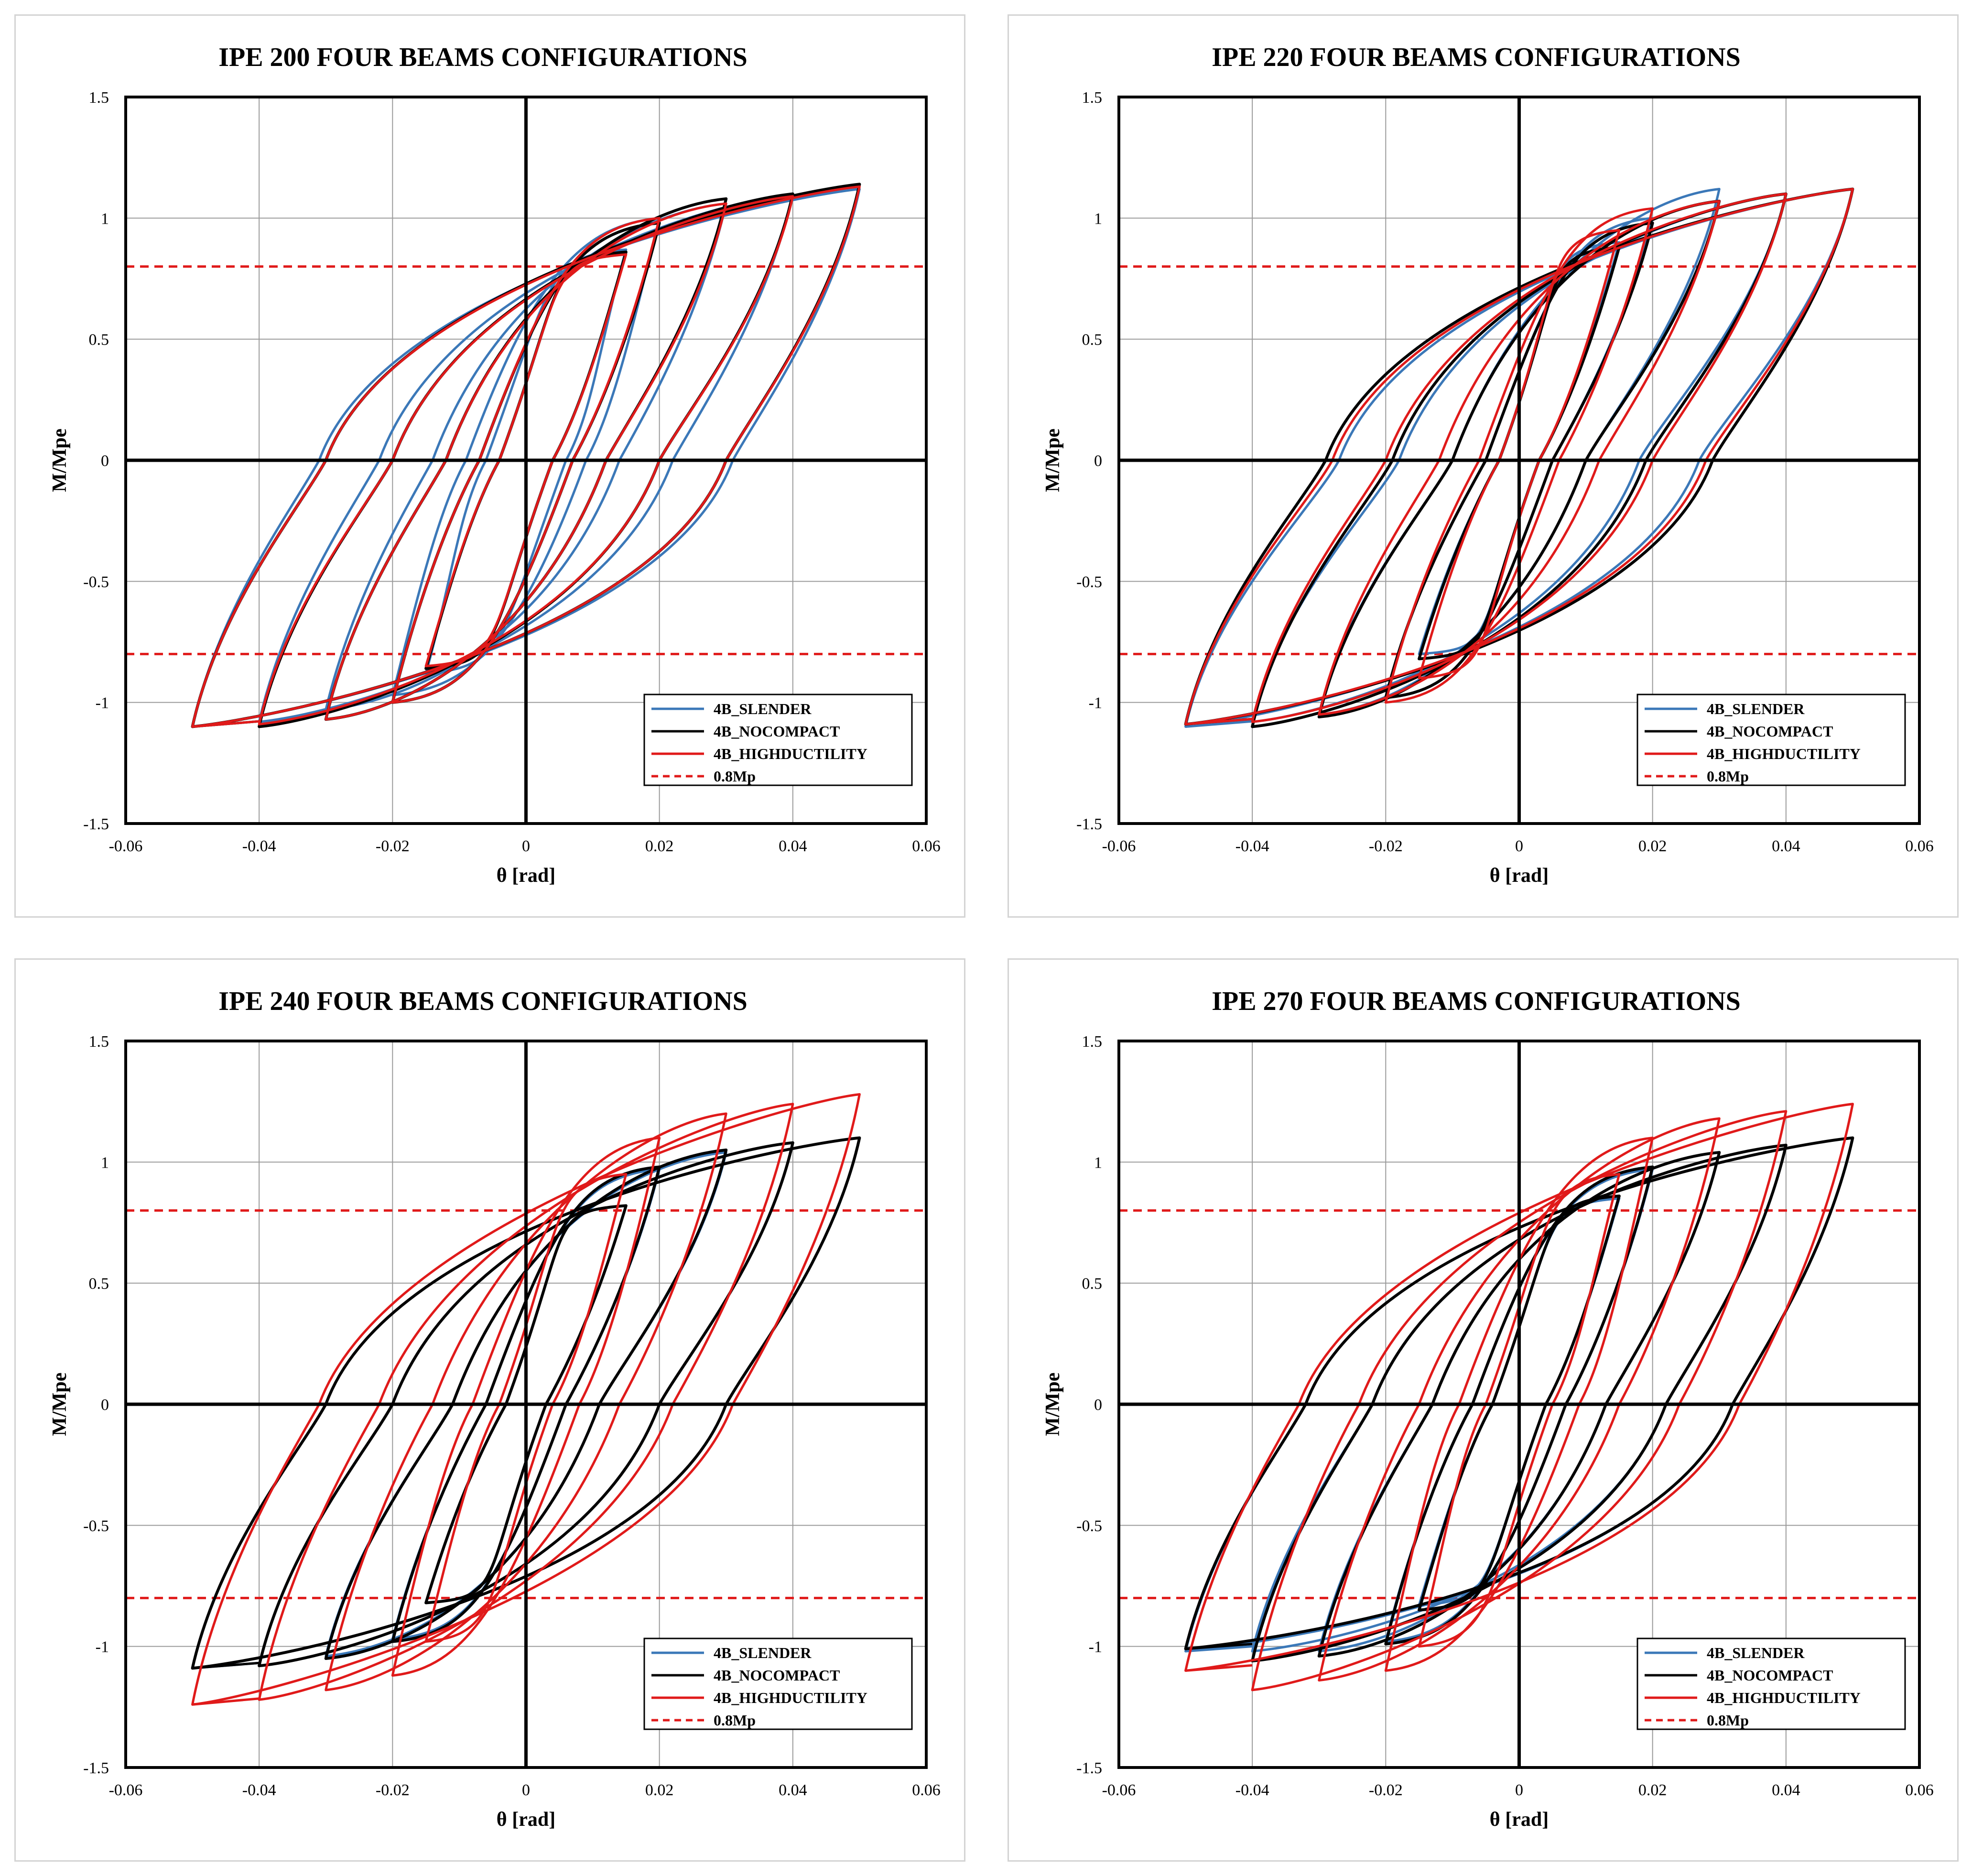  What do you see at coordinates (483, 1001) in the screenshot?
I see `chart-title: IPE 240 FOUR BEAMS CONFIGURATIONS` at bounding box center [483, 1001].